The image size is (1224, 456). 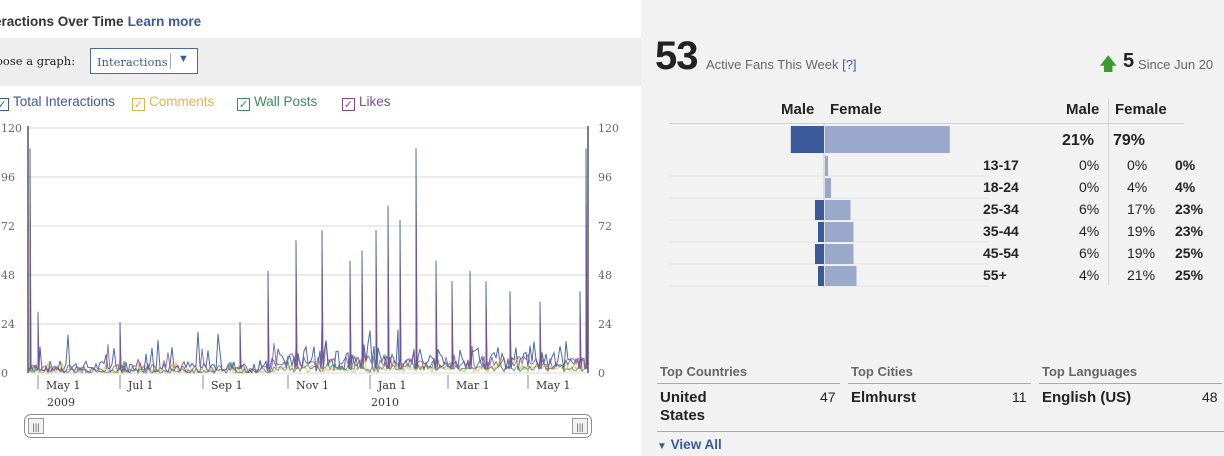 What do you see at coordinates (473, 385) in the screenshot?
I see `x-tick-label: Mar 1` at bounding box center [473, 385].